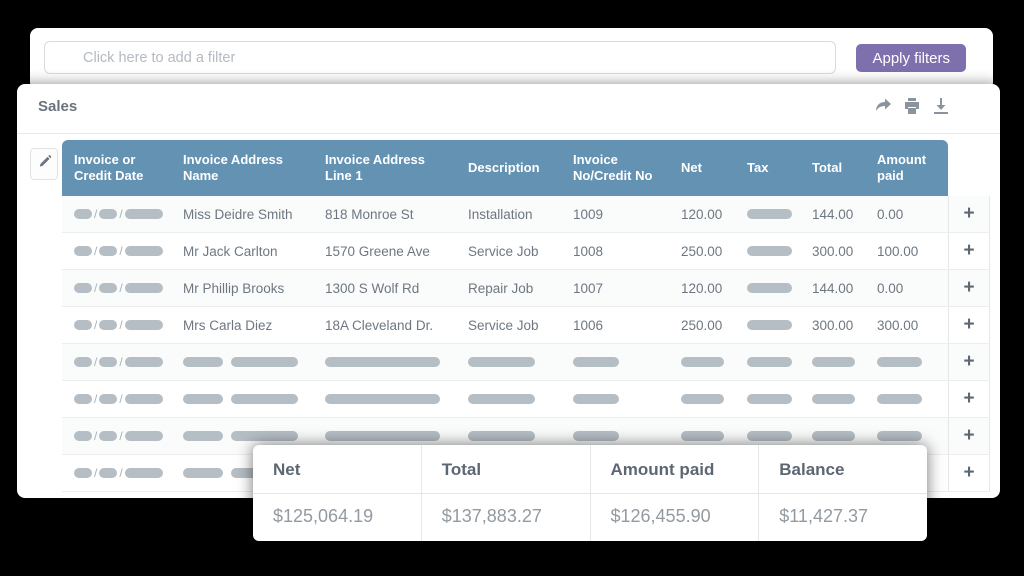 The width and height of the screenshot is (1024, 576). Describe the element at coordinates (691, 167) in the screenshot. I see `column-header-net: Net` at that location.